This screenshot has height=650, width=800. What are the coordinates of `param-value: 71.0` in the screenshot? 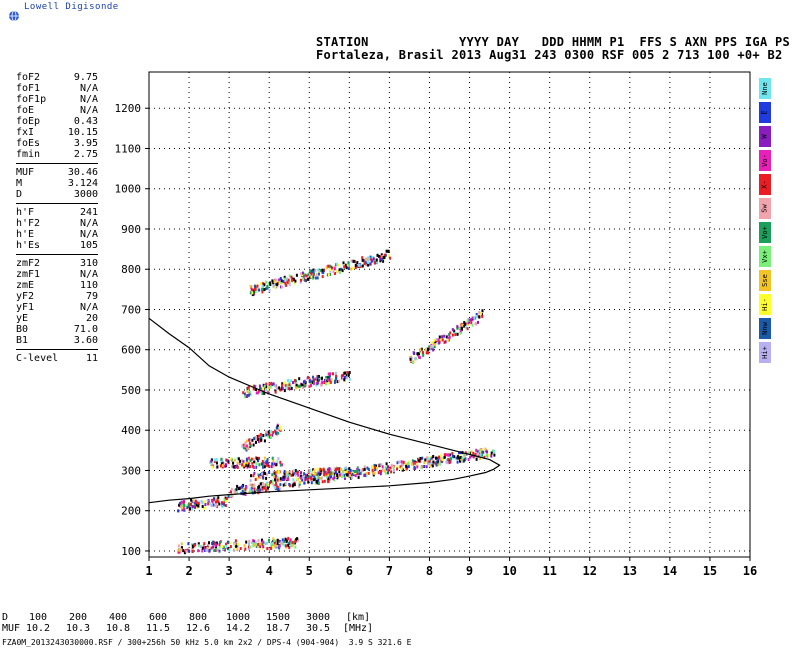 It's located at (85, 329).